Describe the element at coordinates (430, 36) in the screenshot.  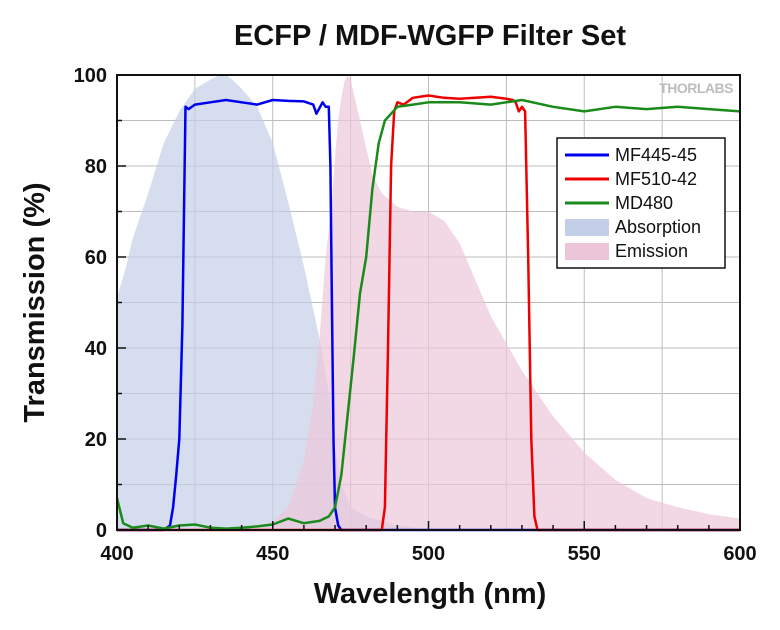
I see `chart-title: ECFP / MDF-WGFP Filter Set` at that location.